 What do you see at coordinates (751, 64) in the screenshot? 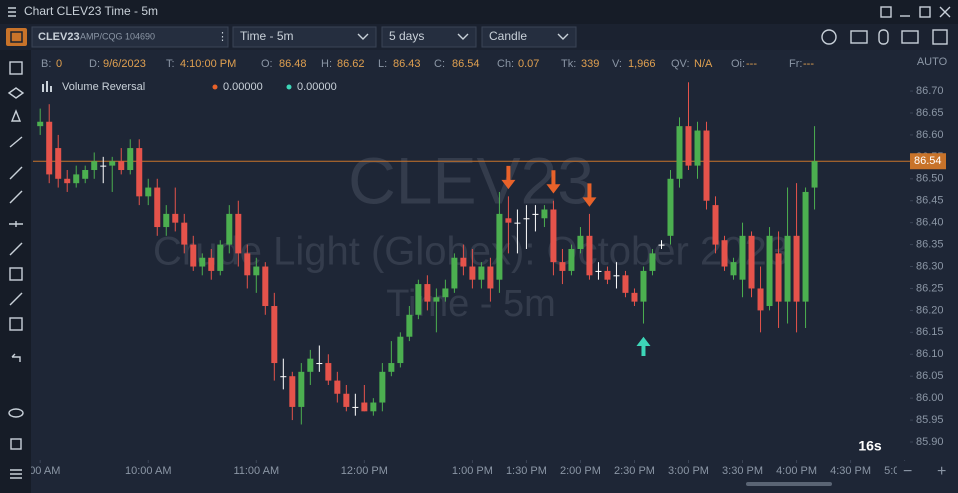
I see `info-value: ---` at bounding box center [751, 64].